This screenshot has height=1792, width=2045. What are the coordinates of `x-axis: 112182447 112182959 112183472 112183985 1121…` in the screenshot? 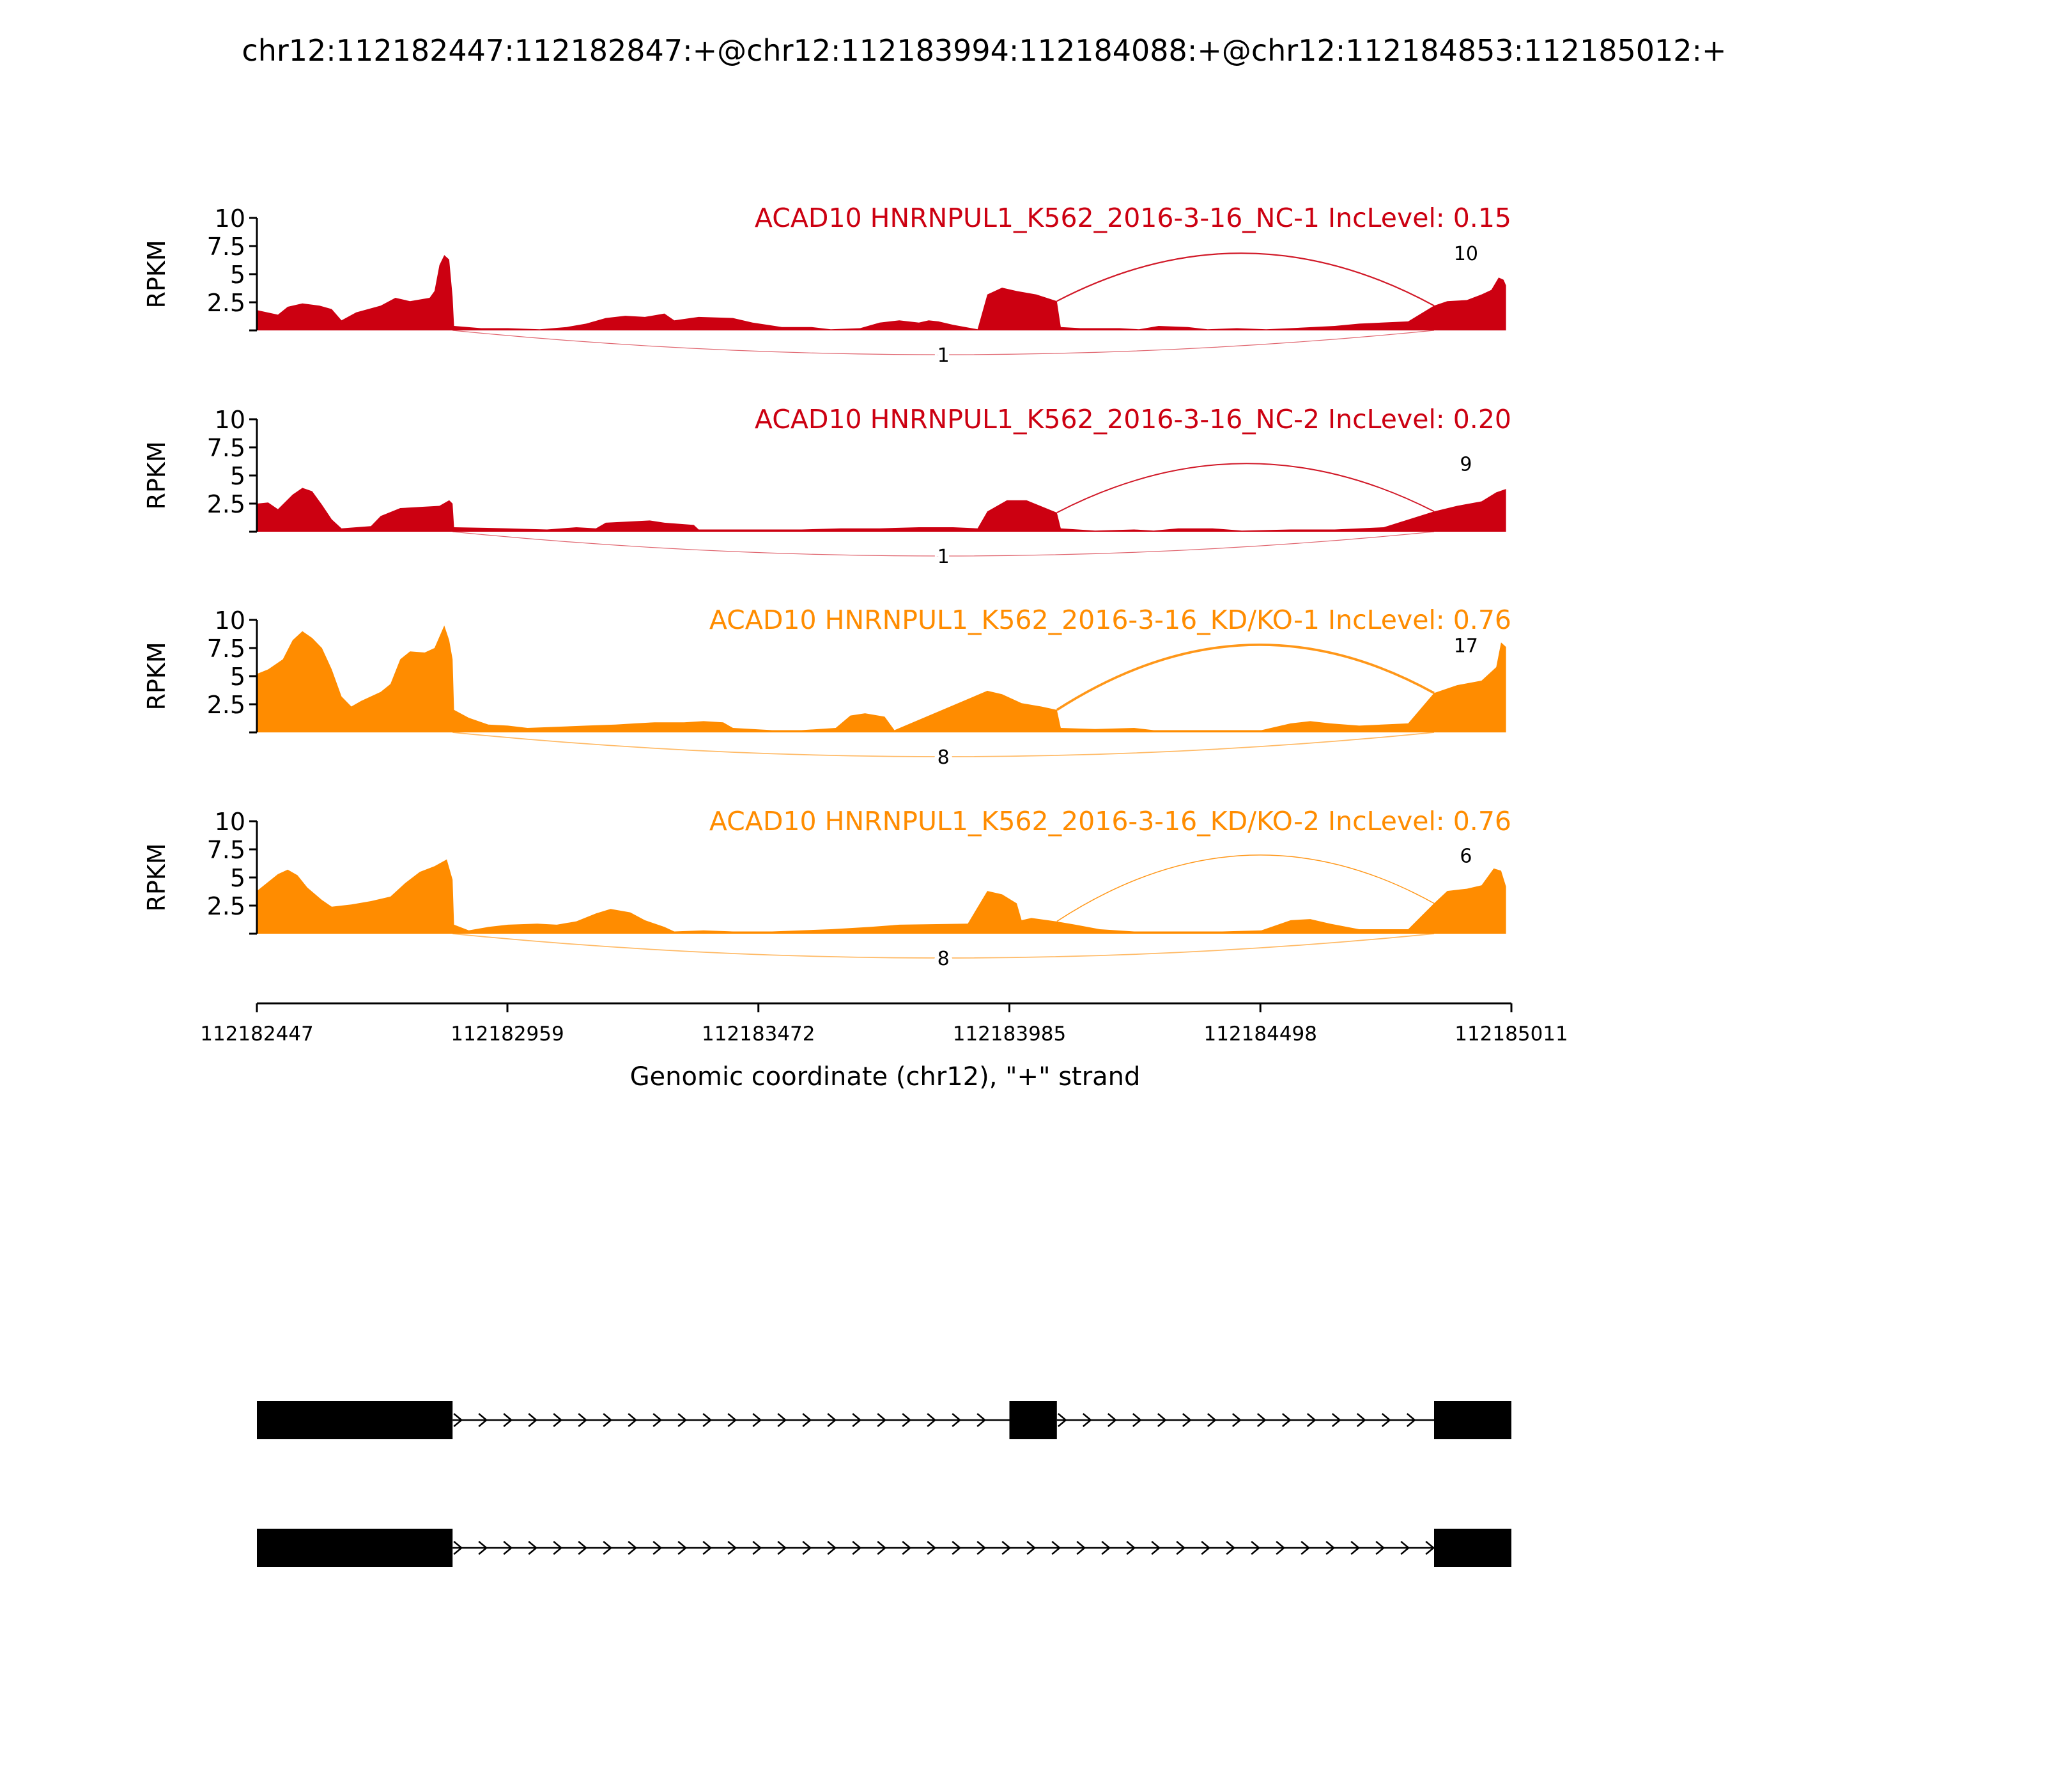 It's located at (884, 1047).